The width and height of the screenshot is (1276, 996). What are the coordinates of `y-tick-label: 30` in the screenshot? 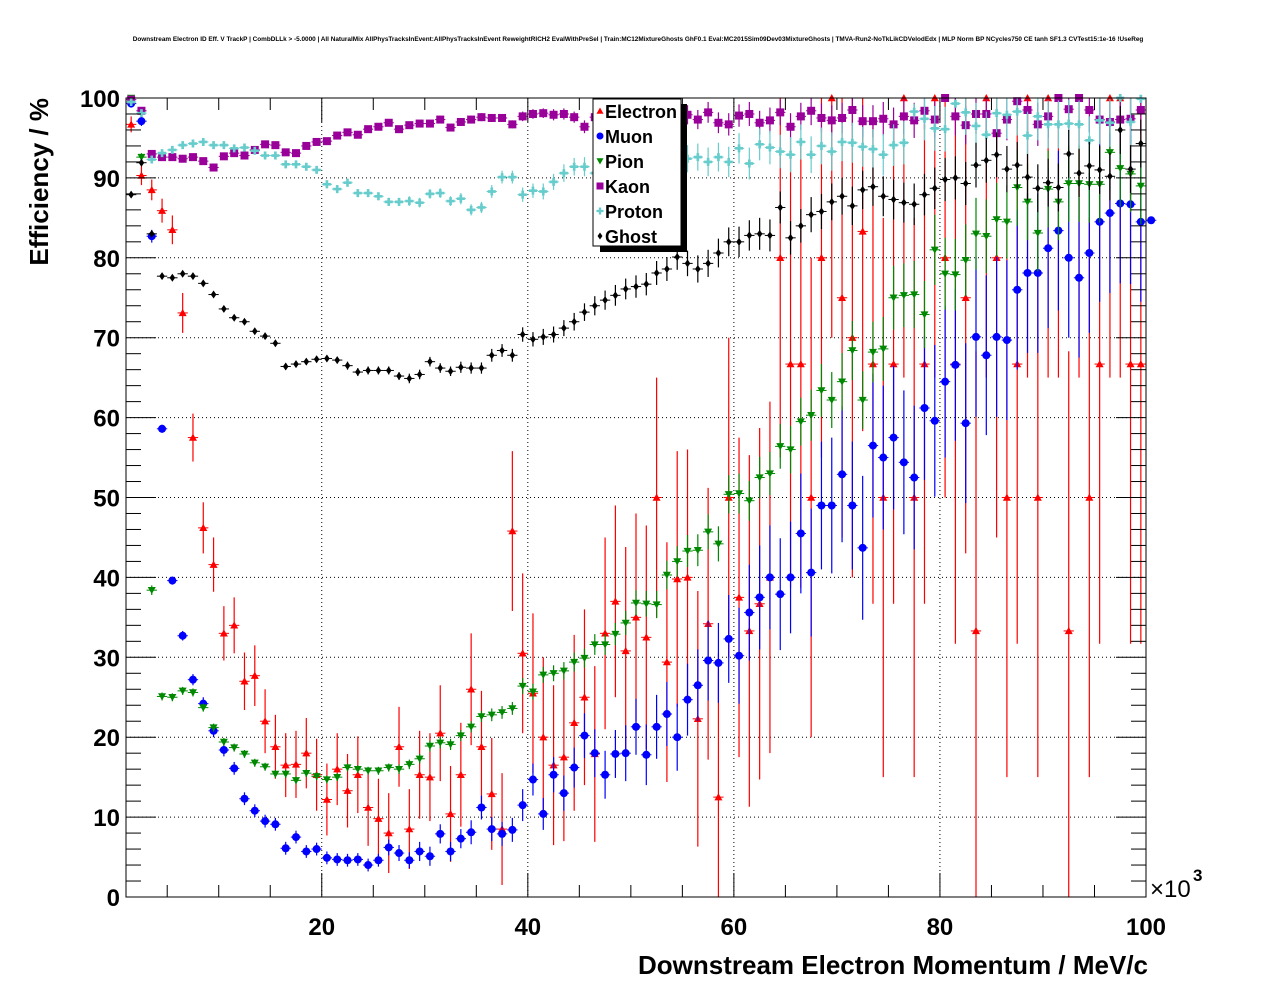 It's located at (106, 658).